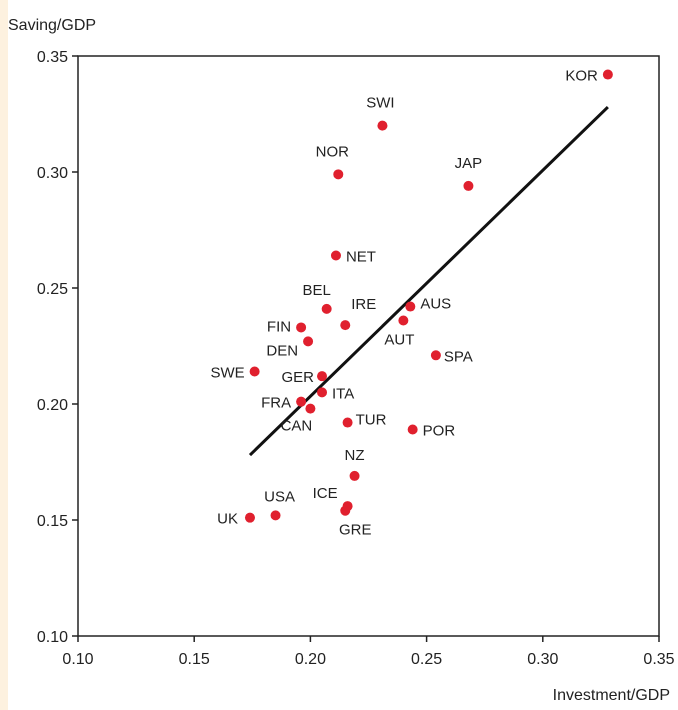 The image size is (678, 710). What do you see at coordinates (363, 304) in the screenshot?
I see `point-label-ire: IRE` at bounding box center [363, 304].